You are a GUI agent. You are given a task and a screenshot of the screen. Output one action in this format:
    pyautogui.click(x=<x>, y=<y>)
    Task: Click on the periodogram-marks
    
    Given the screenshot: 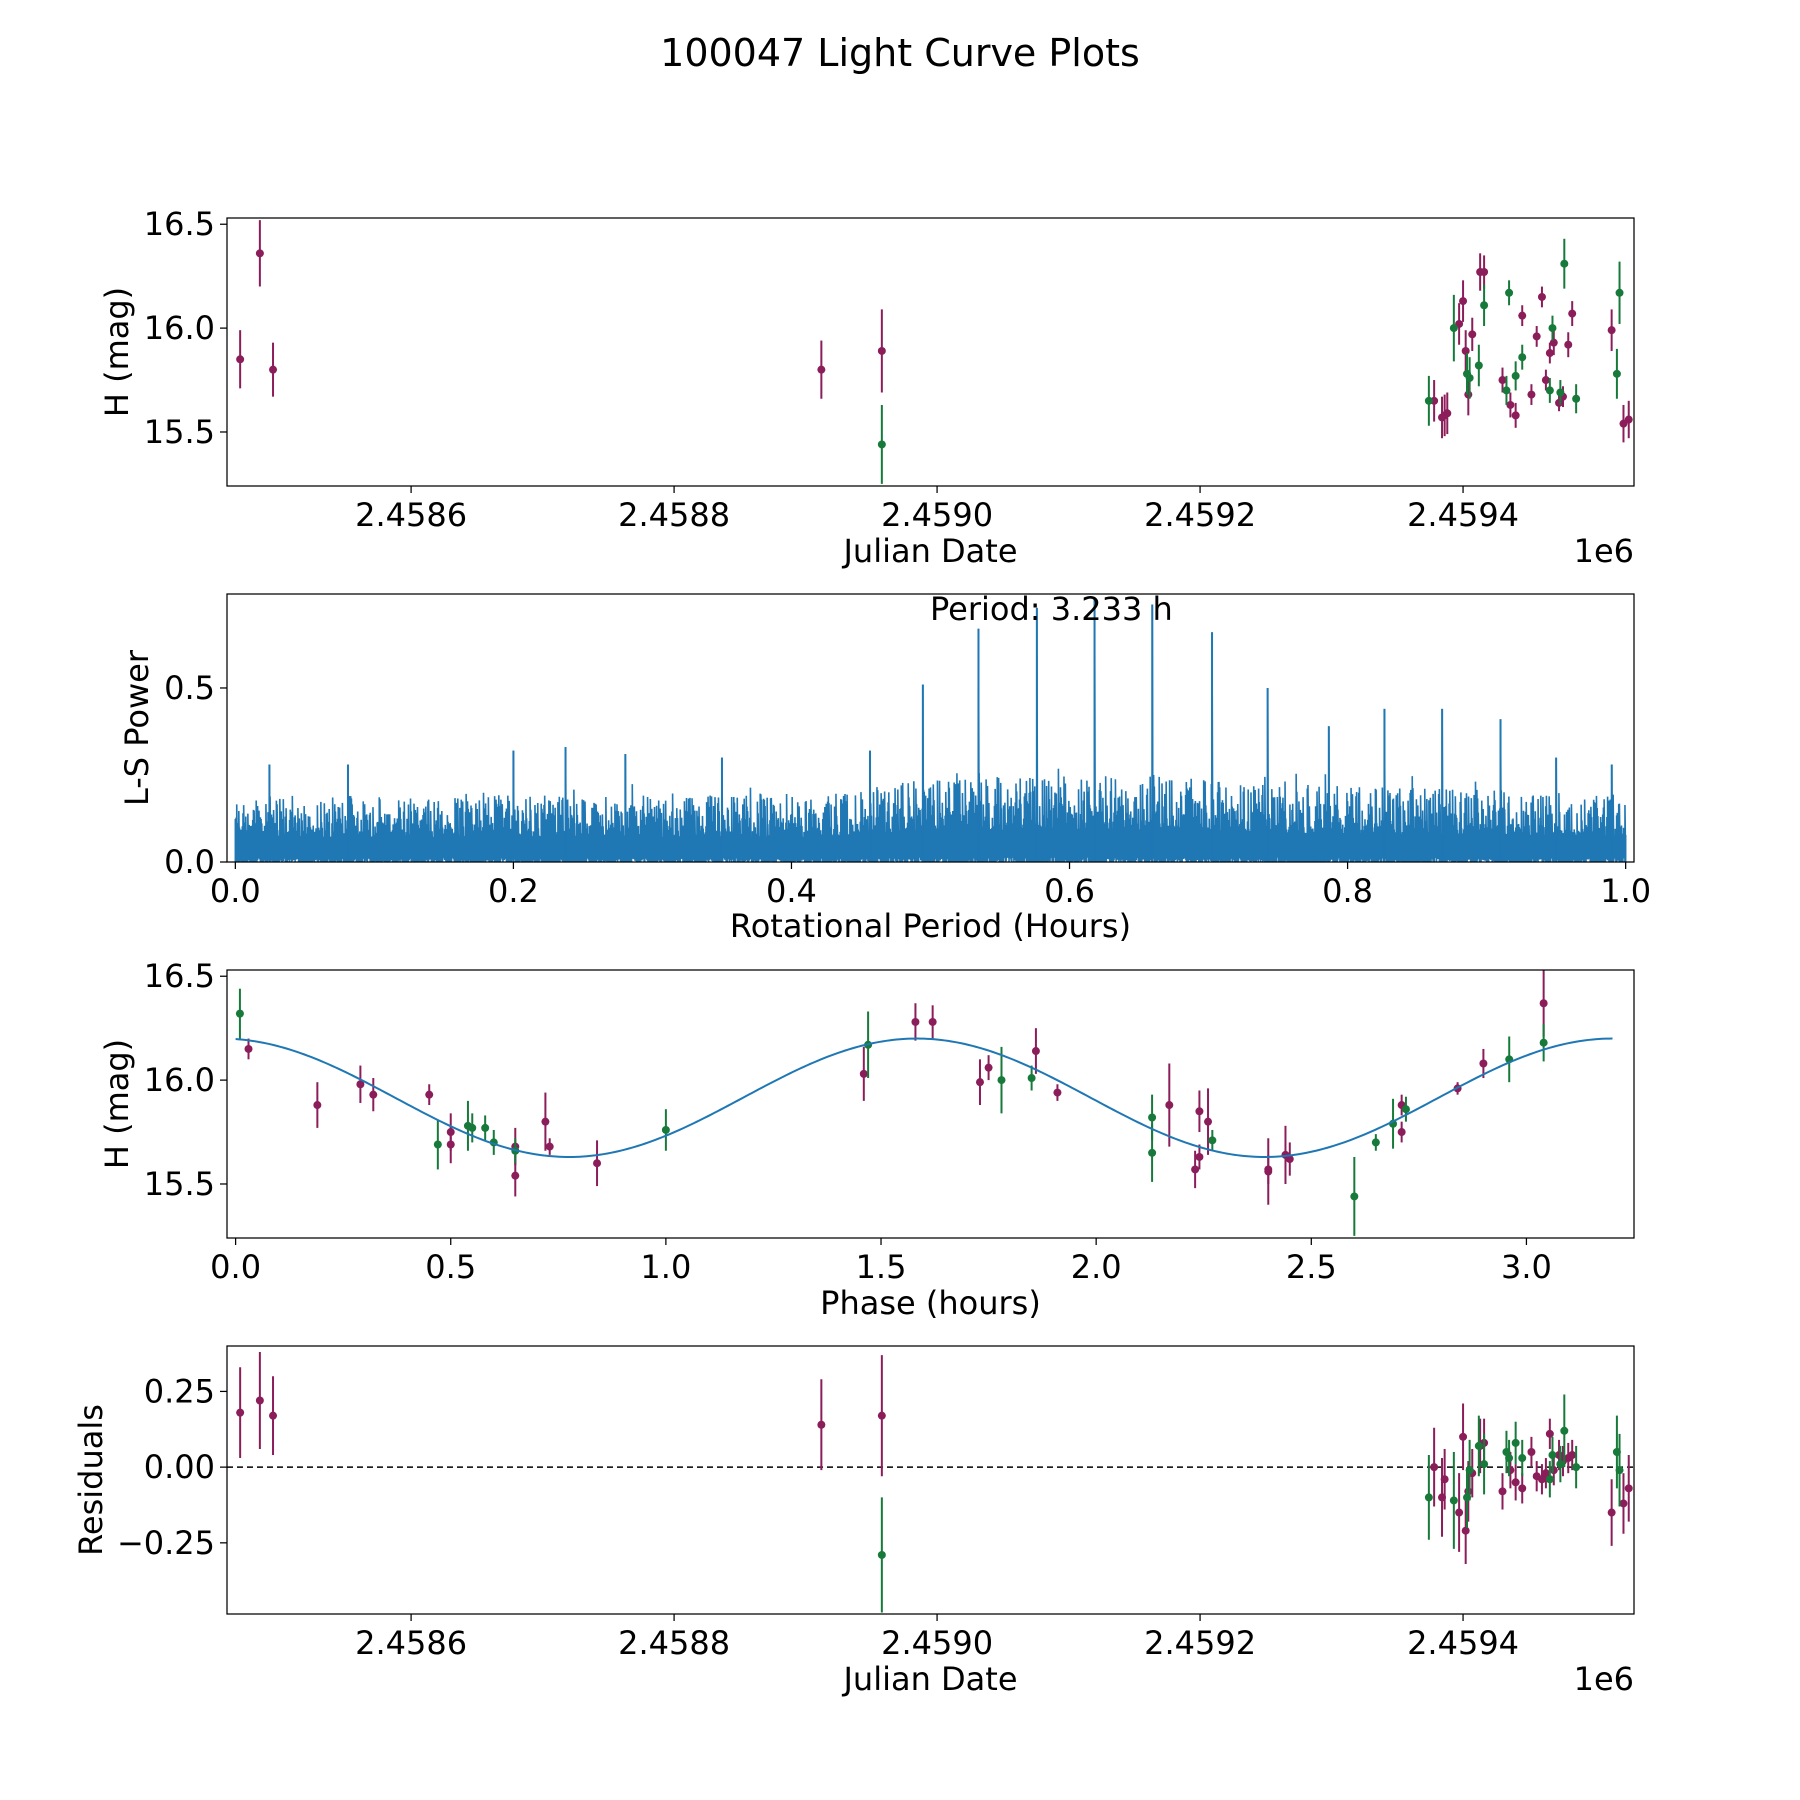 What is the action you would take?
    pyautogui.click(x=930, y=729)
    